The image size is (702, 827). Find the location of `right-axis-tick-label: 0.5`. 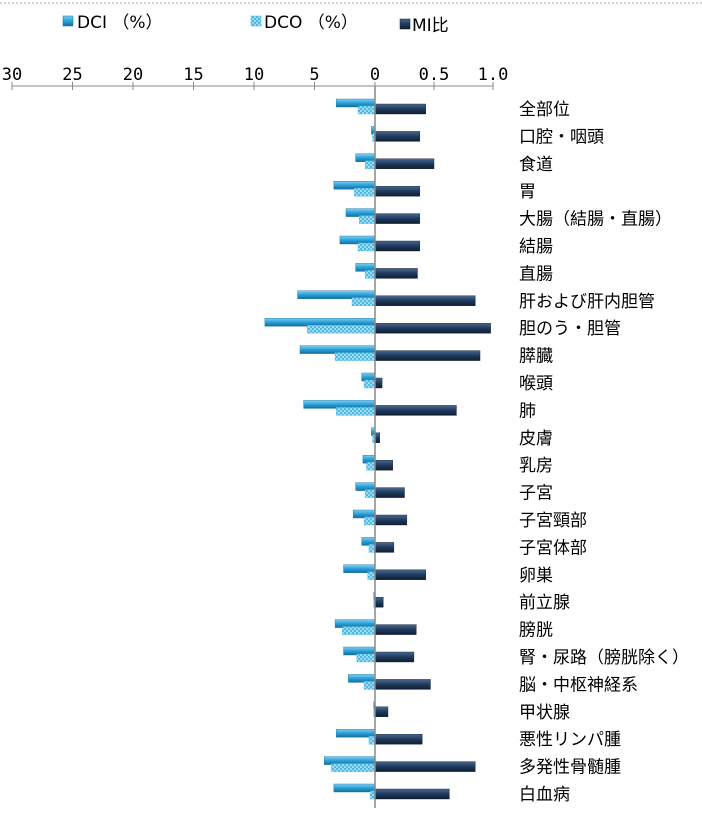

right-axis-tick-label: 0.5 is located at coordinates (434, 75).